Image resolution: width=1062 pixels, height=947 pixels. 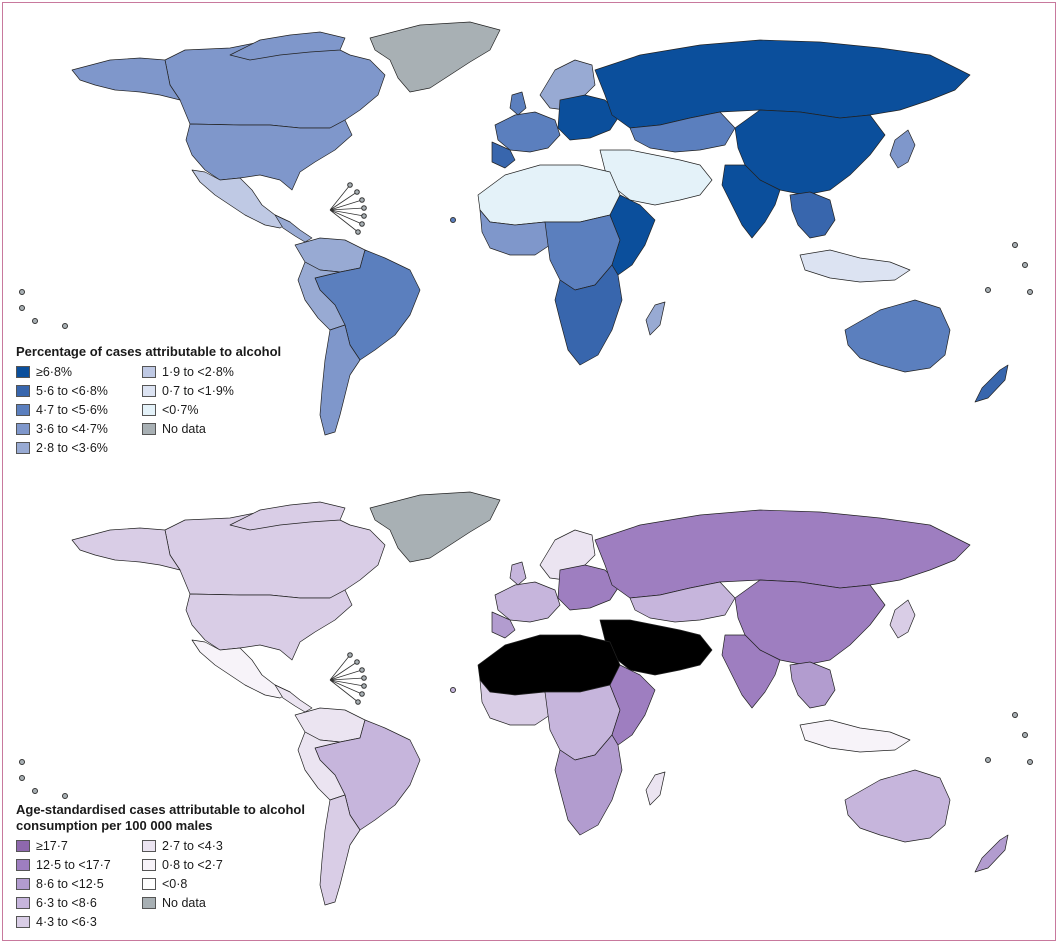 What do you see at coordinates (70, 883) in the screenshot?
I see `legend-label: 8·6 to <12·5` at bounding box center [70, 883].